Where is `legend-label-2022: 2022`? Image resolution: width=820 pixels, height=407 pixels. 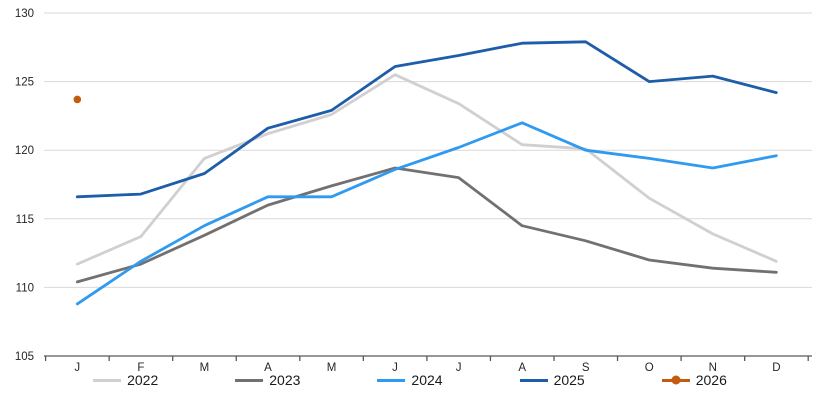 legend-label-2022: 2022 is located at coordinates (143, 380).